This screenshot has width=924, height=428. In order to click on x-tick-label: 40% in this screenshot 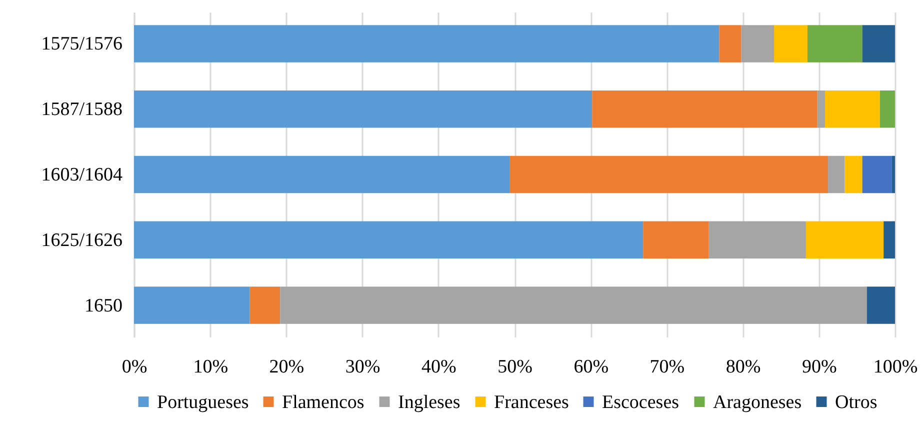, I will do `click(438, 367)`.